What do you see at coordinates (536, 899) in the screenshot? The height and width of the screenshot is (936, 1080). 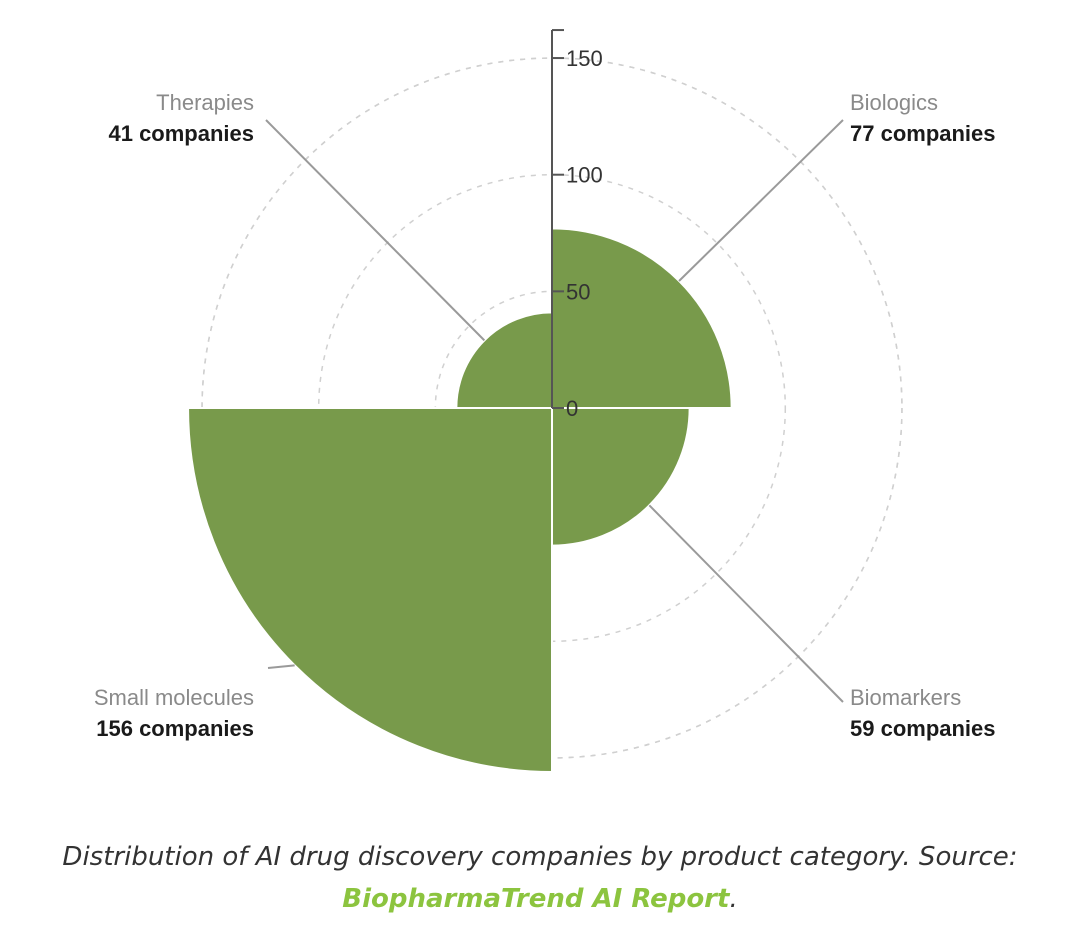 I see `source-link: BiopharmaTrend AI Report` at bounding box center [536, 899].